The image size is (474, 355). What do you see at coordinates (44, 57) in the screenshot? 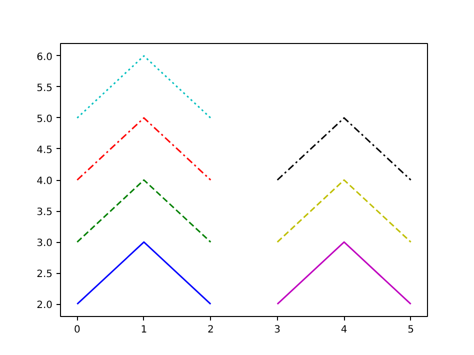
I see `y-tick-label: 6.0` at bounding box center [44, 57].